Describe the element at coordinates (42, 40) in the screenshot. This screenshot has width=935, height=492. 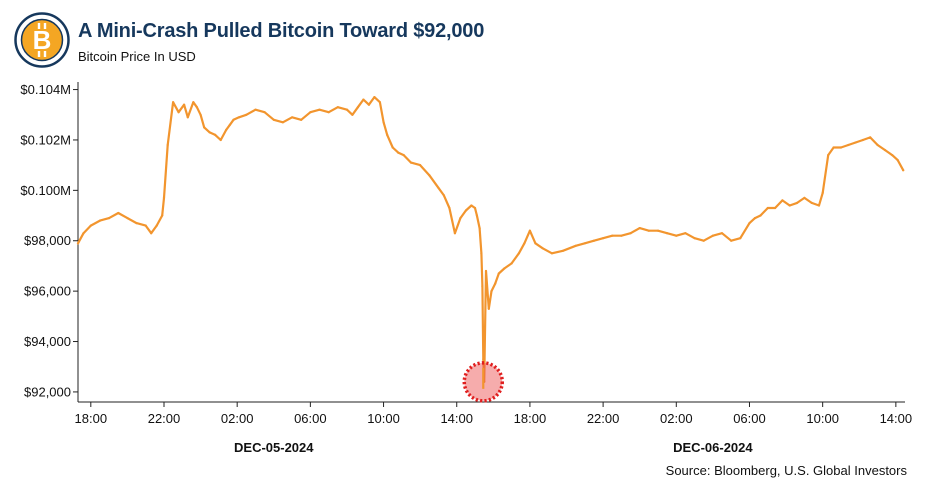
I see `bitcoin-icon: B` at that location.